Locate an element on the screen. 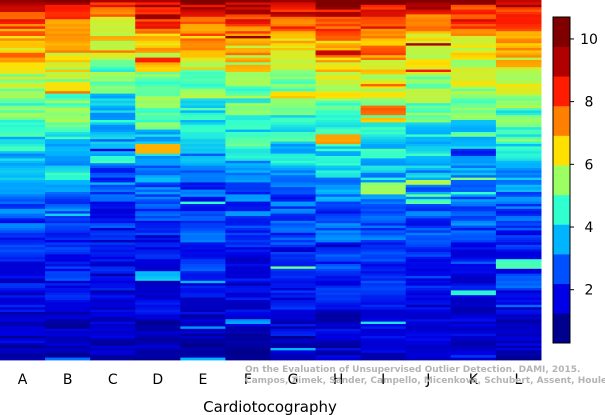 Image resolution: width=605 pixels, height=415 pixels. colorbar-band is located at coordinates (561, 91).